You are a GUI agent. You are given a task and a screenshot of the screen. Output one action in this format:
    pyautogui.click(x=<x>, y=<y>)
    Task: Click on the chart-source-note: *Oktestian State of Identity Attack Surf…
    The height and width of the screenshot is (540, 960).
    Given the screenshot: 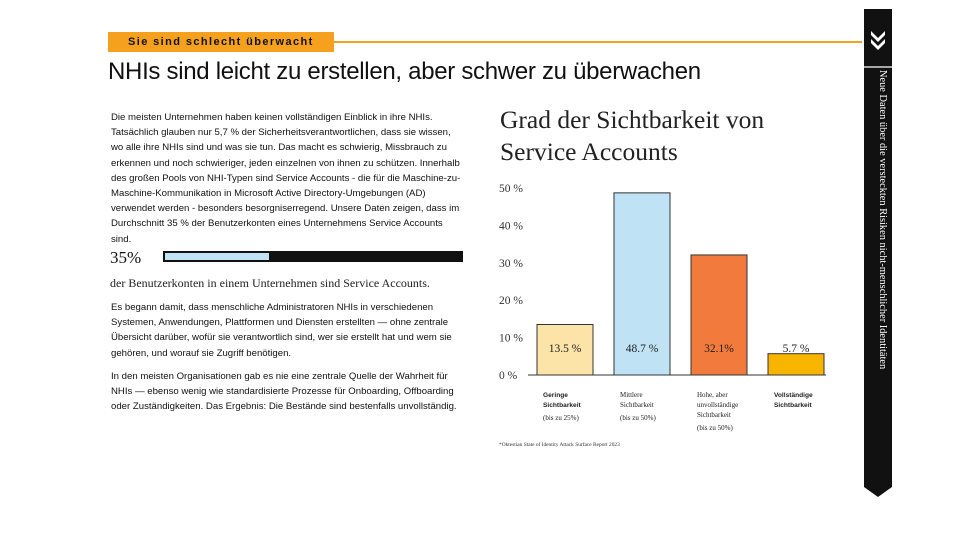 What is the action you would take?
    pyautogui.click(x=559, y=445)
    